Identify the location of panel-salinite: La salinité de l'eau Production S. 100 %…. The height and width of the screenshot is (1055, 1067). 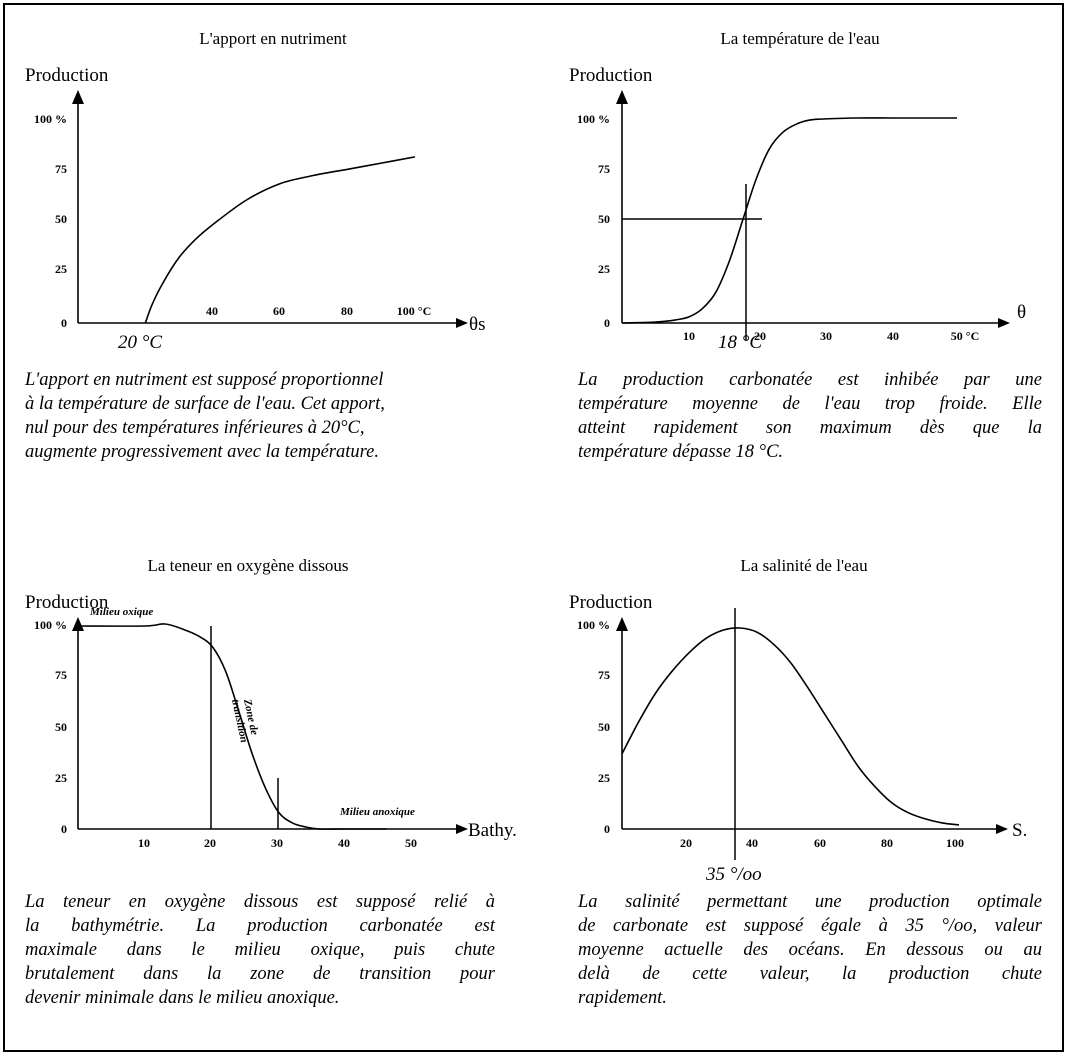
(798, 720).